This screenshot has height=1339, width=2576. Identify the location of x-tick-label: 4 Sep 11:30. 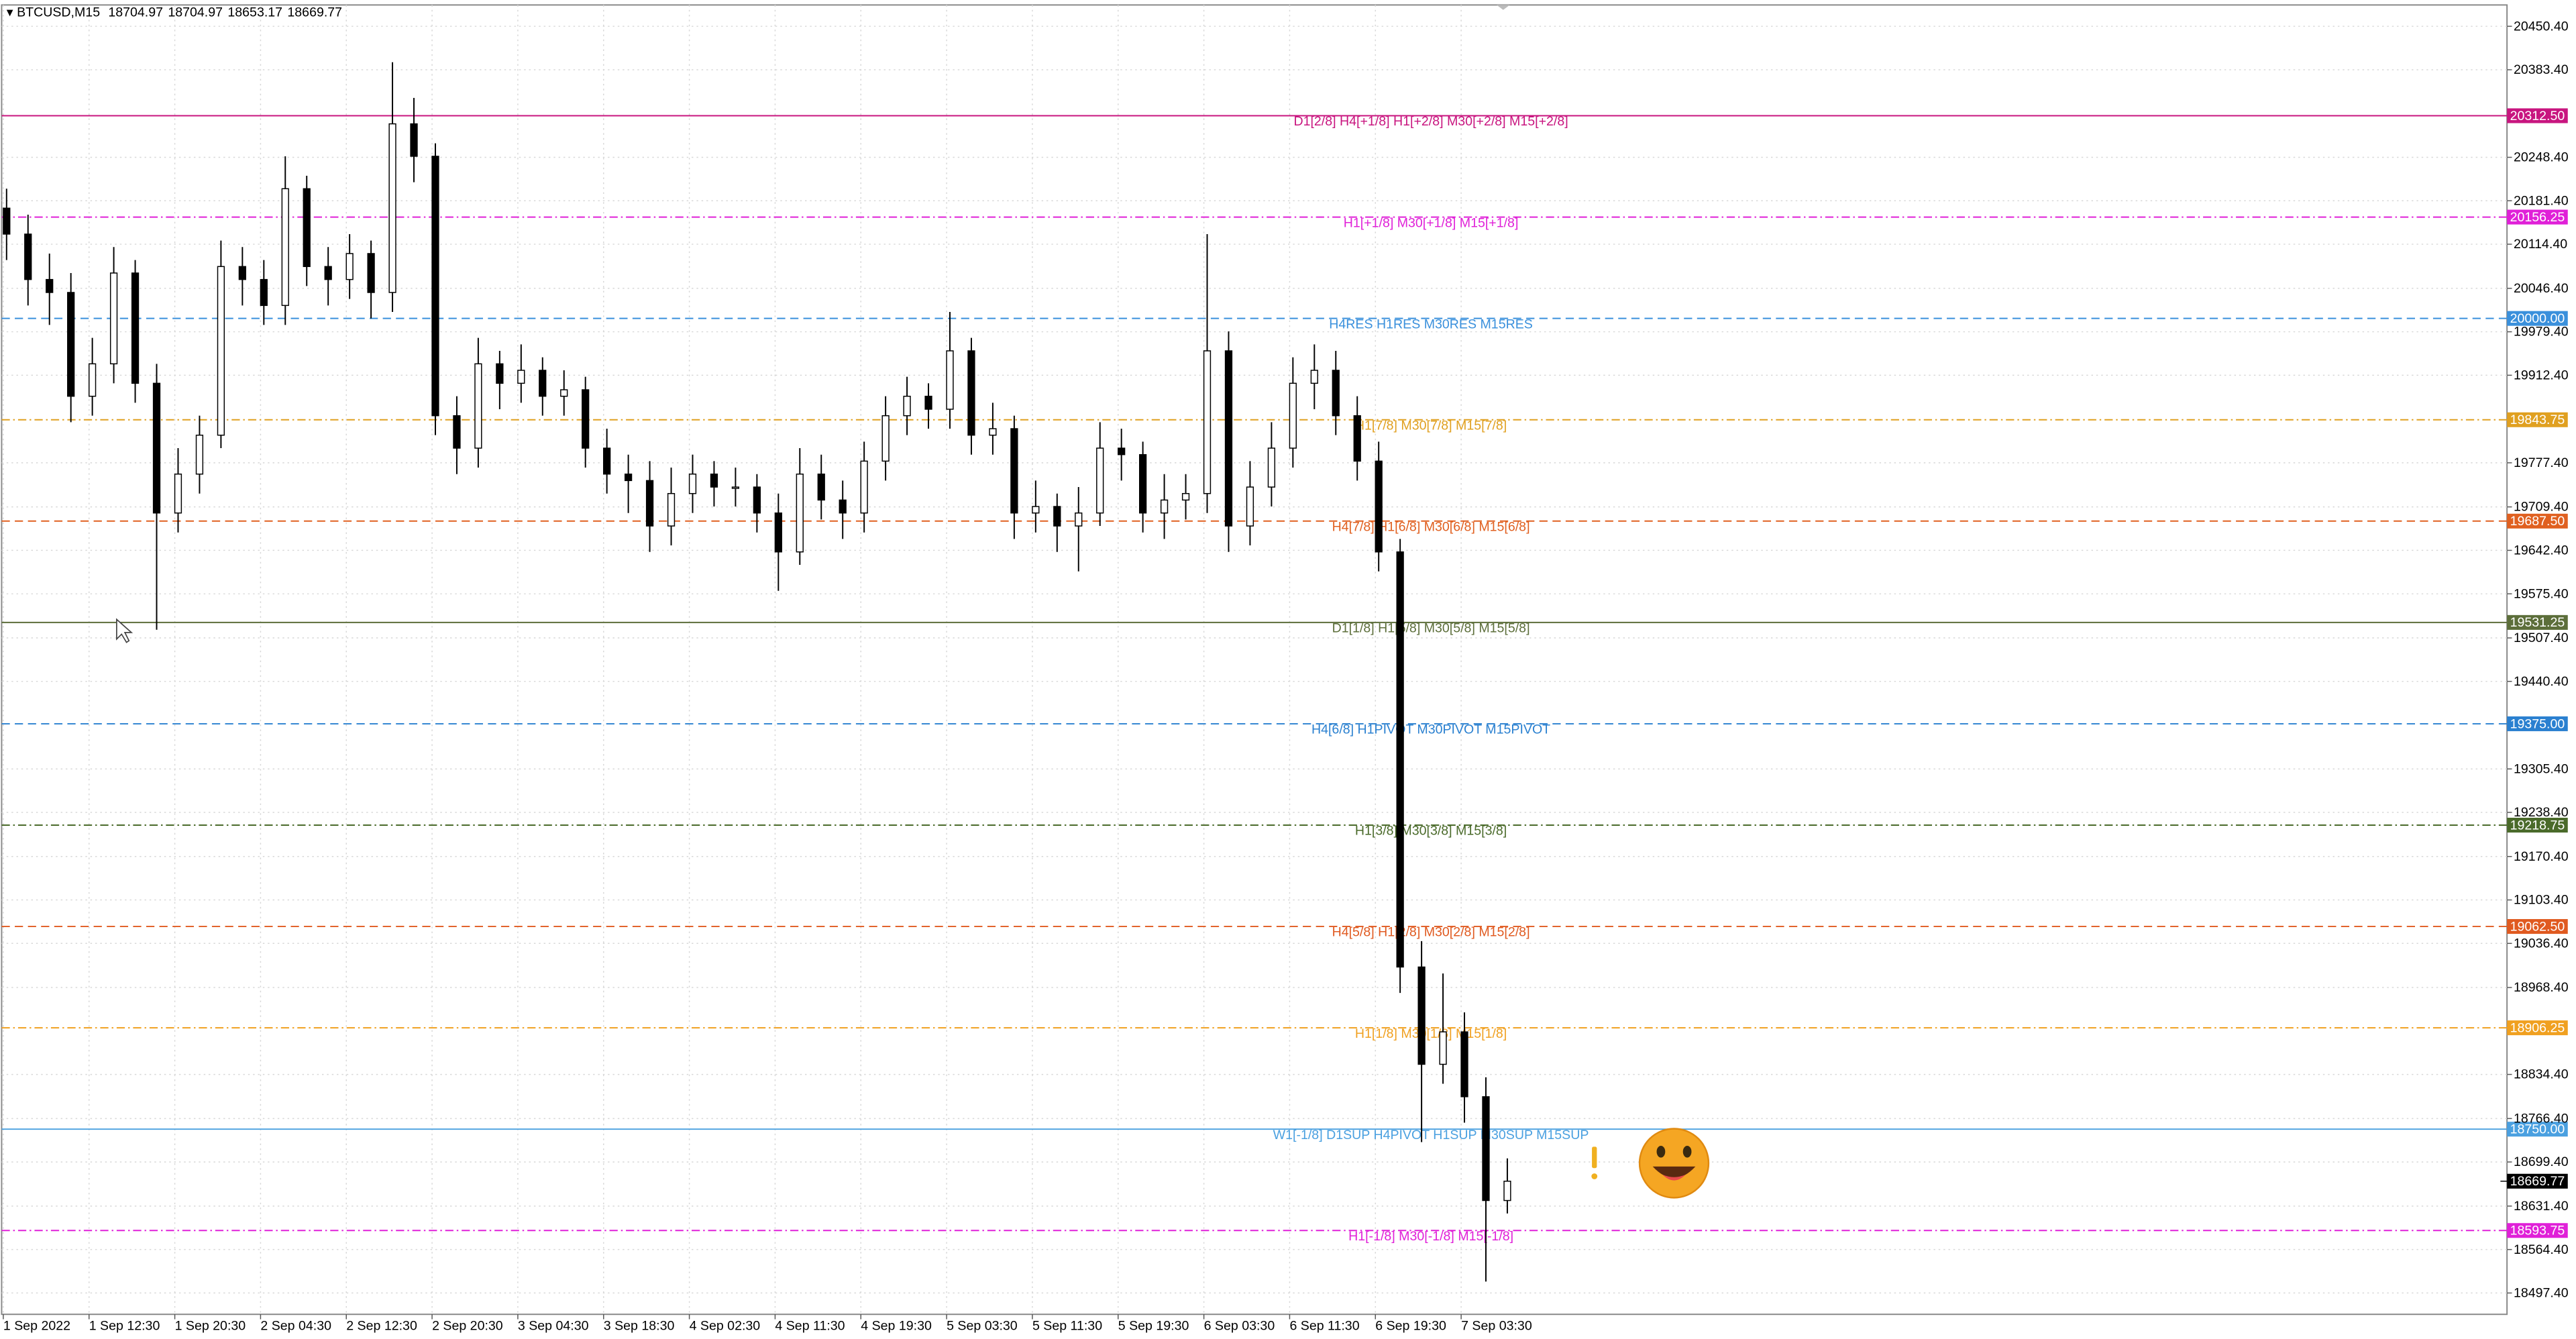
(810, 1325).